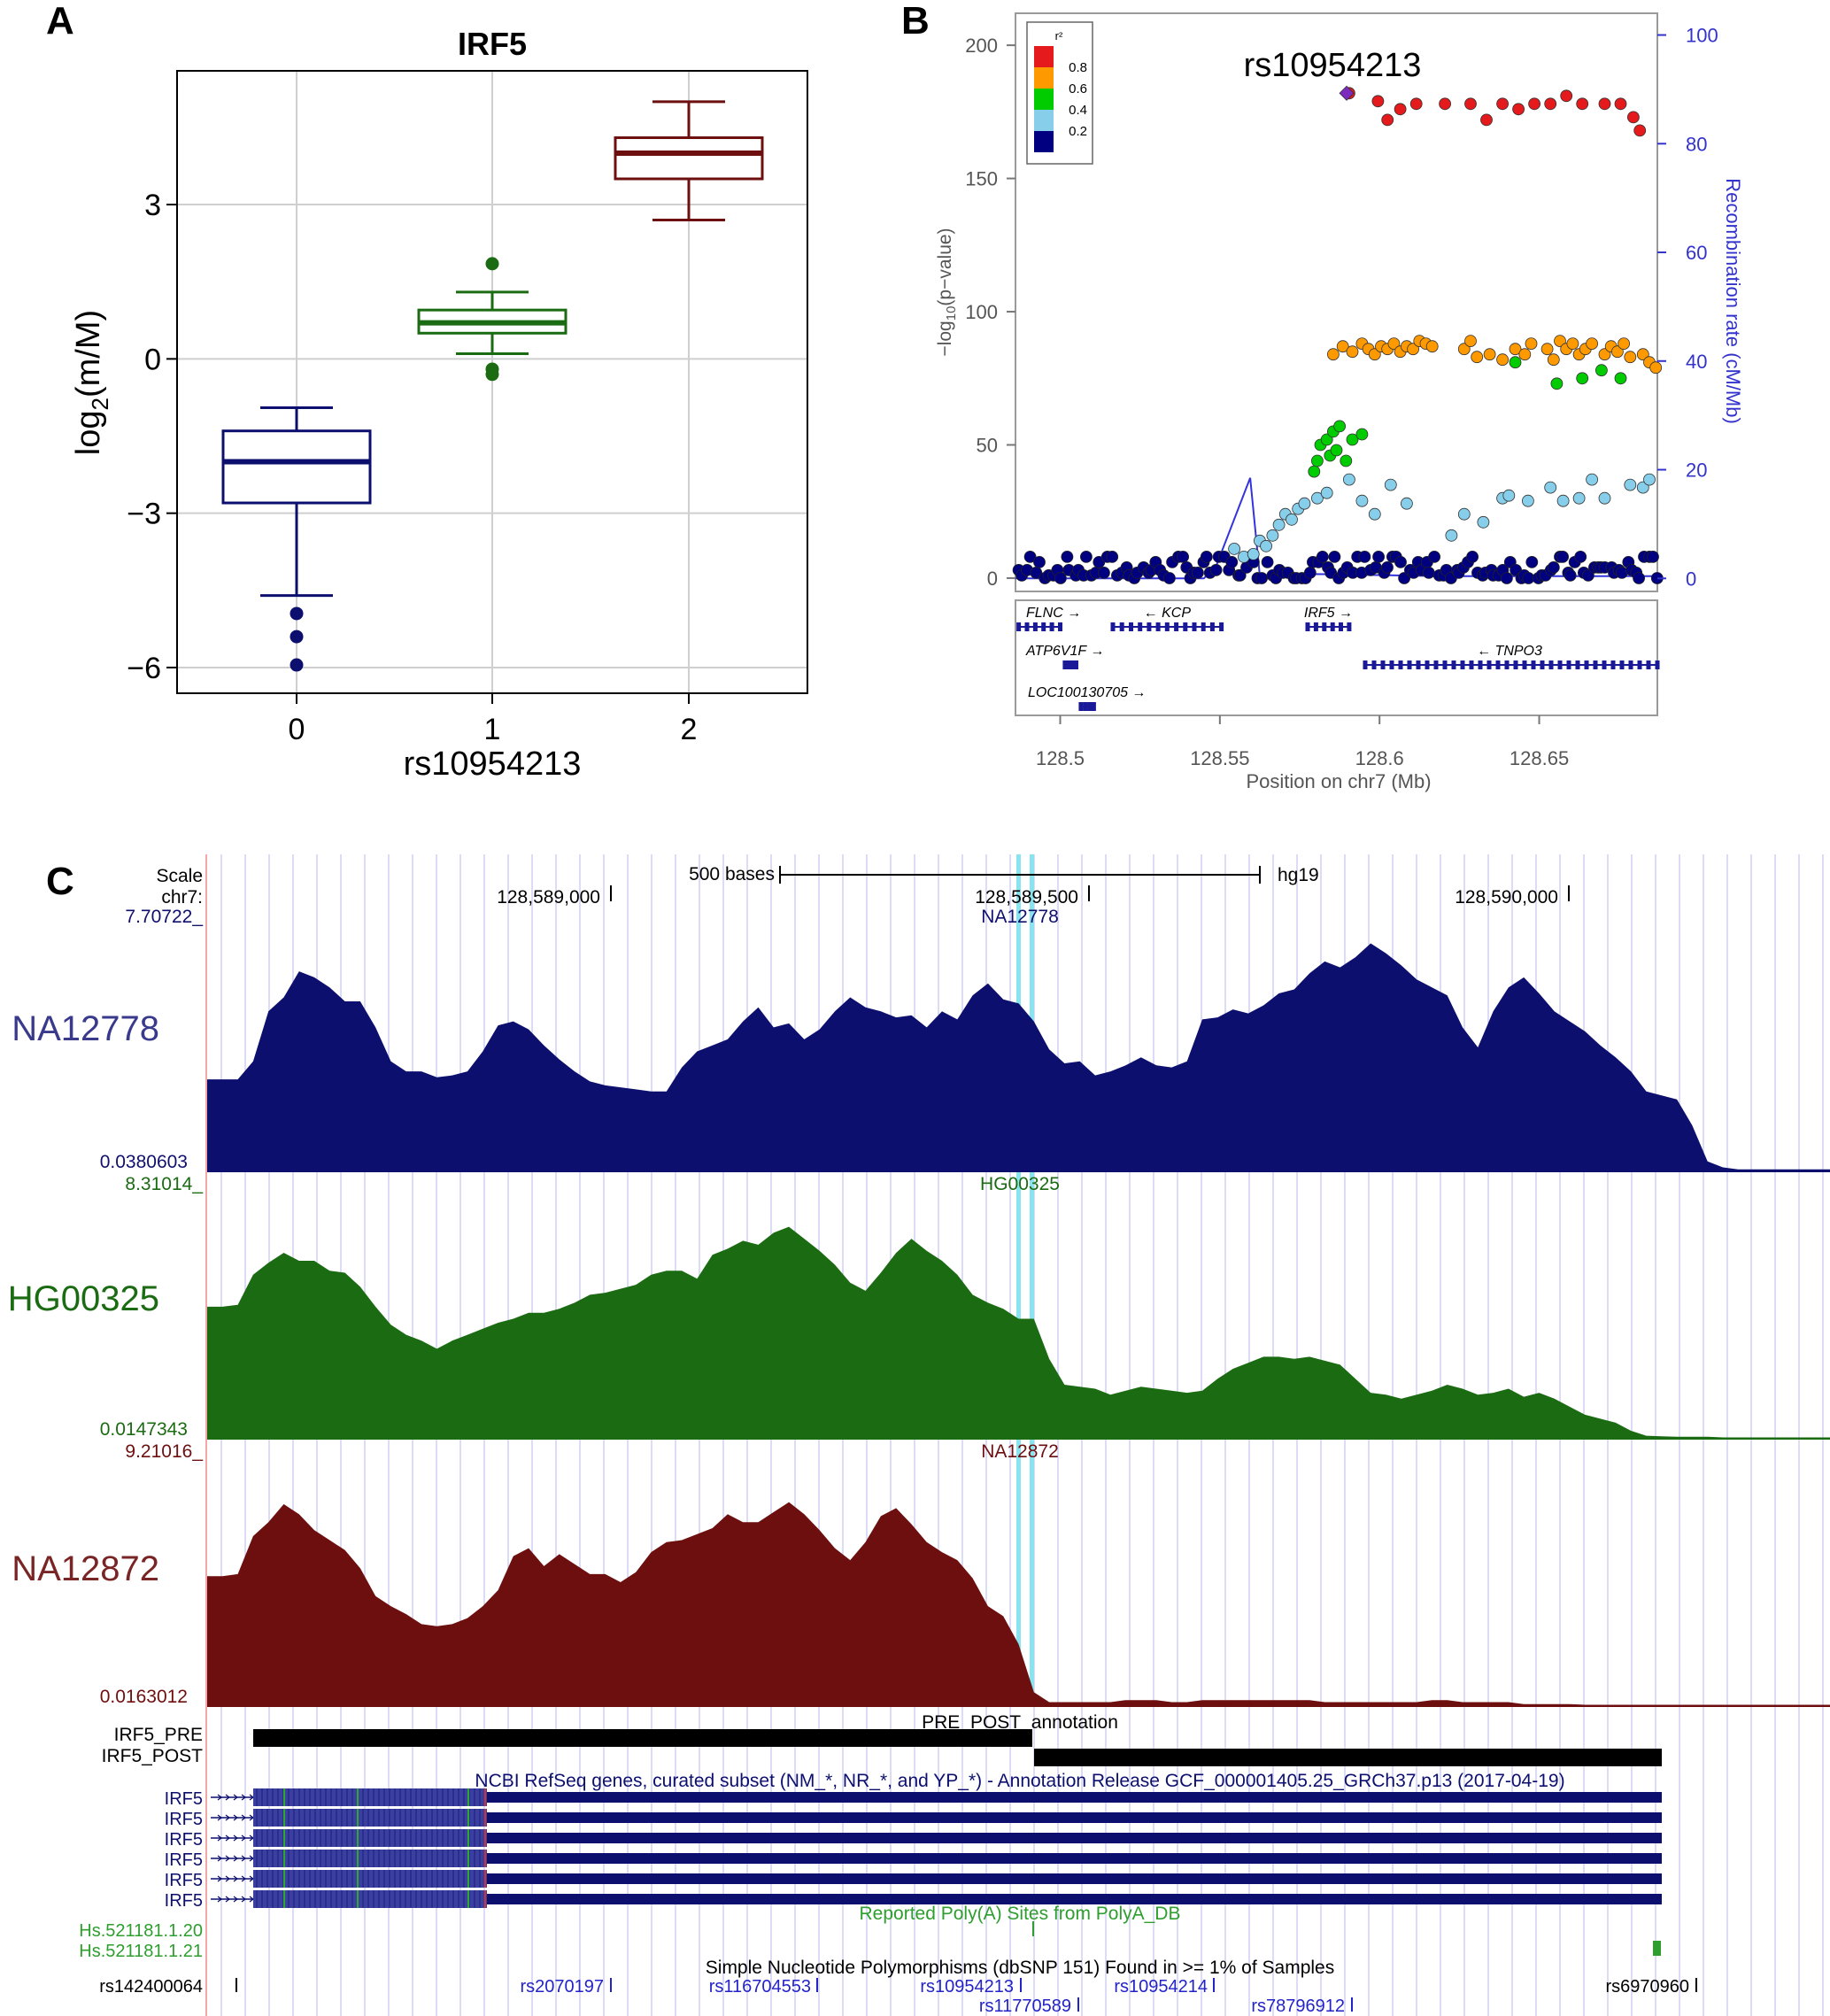  I want to click on panel-a-y-tick-label: −6, so click(144, 669).